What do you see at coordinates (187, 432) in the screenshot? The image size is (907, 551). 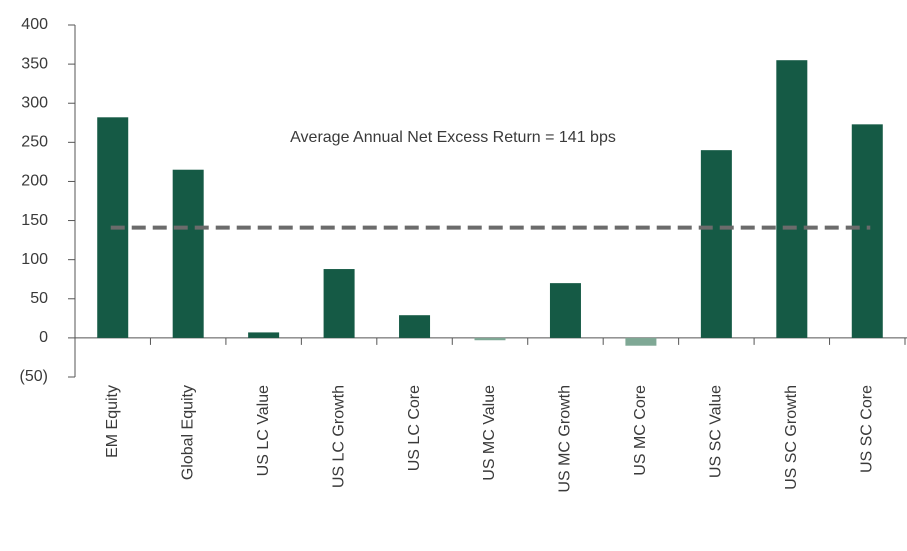 I see `x-tick-label: Global Equity` at bounding box center [187, 432].